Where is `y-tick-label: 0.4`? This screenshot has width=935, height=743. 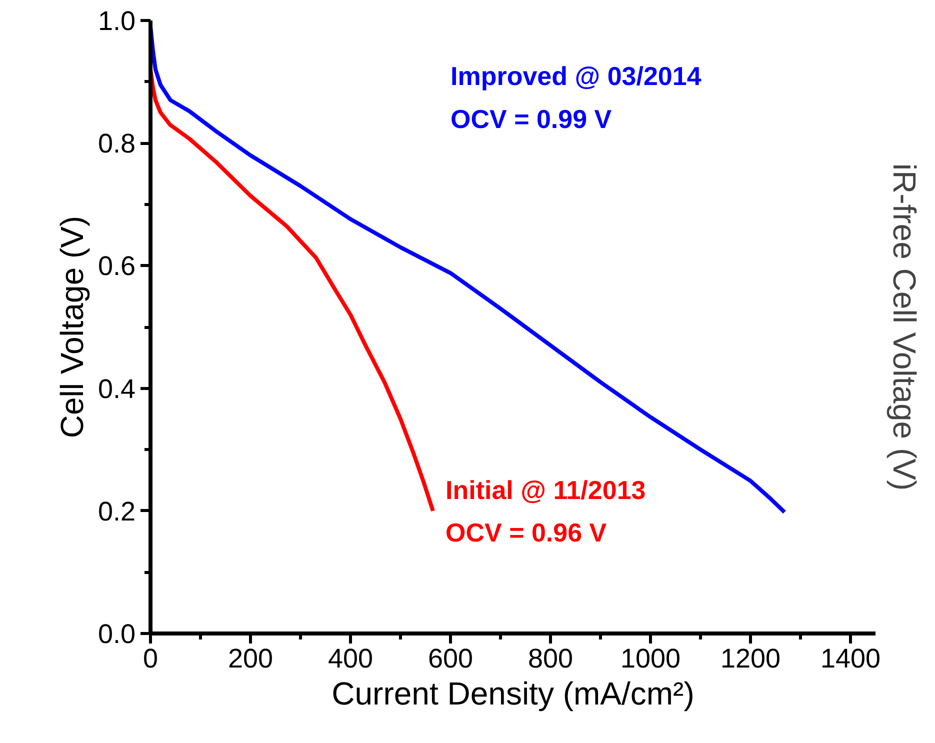
y-tick-label: 0.4 is located at coordinates (117, 389).